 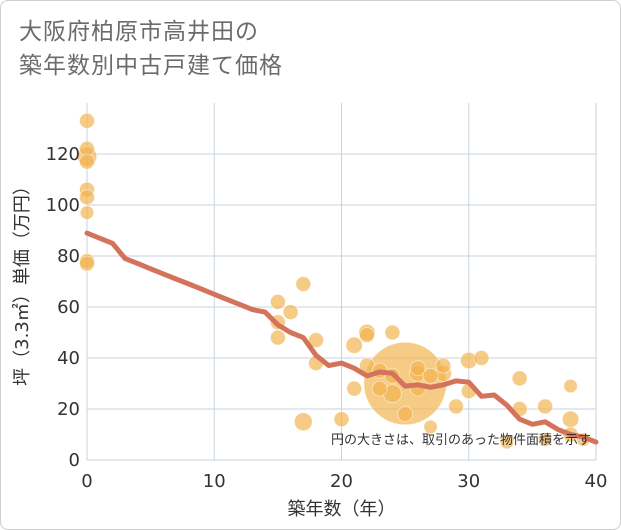 I want to click on y-tick-label: 40, so click(x=68, y=358).